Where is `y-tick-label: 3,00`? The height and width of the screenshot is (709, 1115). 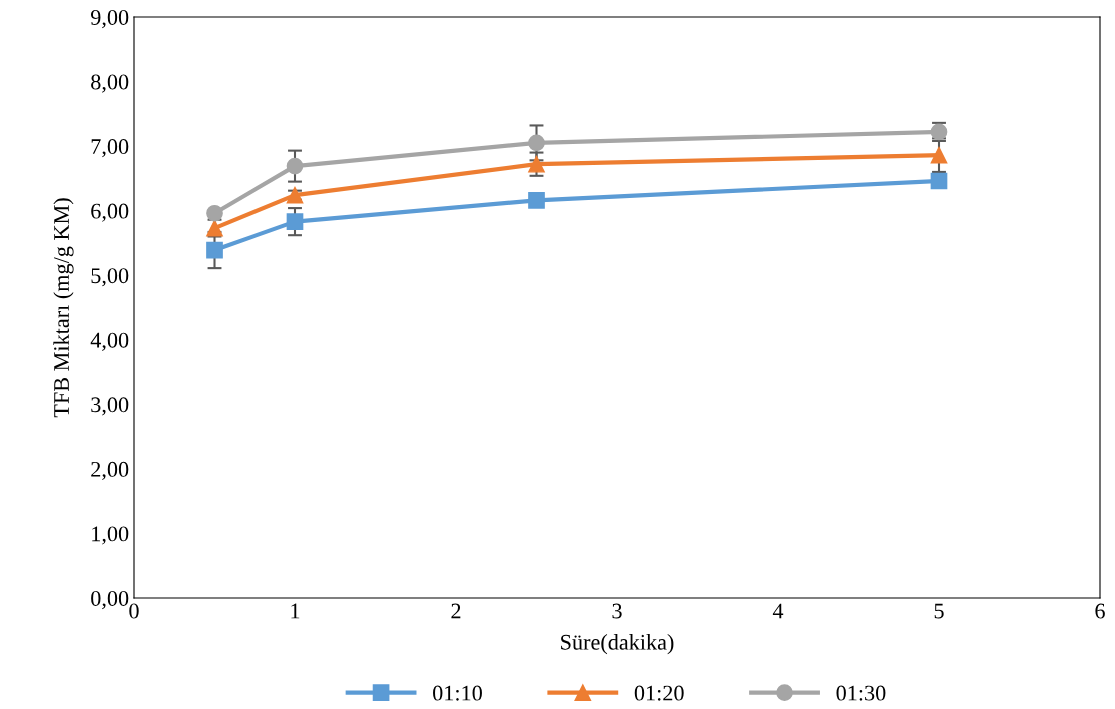 y-tick-label: 3,00 is located at coordinates (110, 406).